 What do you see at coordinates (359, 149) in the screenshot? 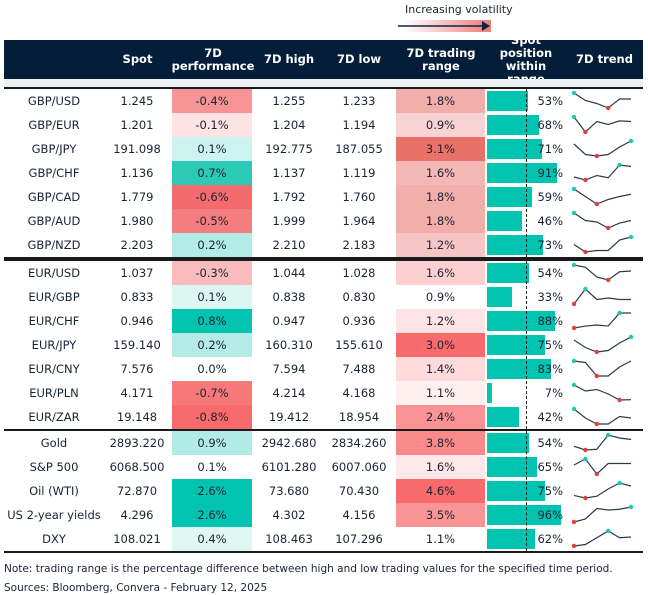
I see `low-value: 187.055` at bounding box center [359, 149].